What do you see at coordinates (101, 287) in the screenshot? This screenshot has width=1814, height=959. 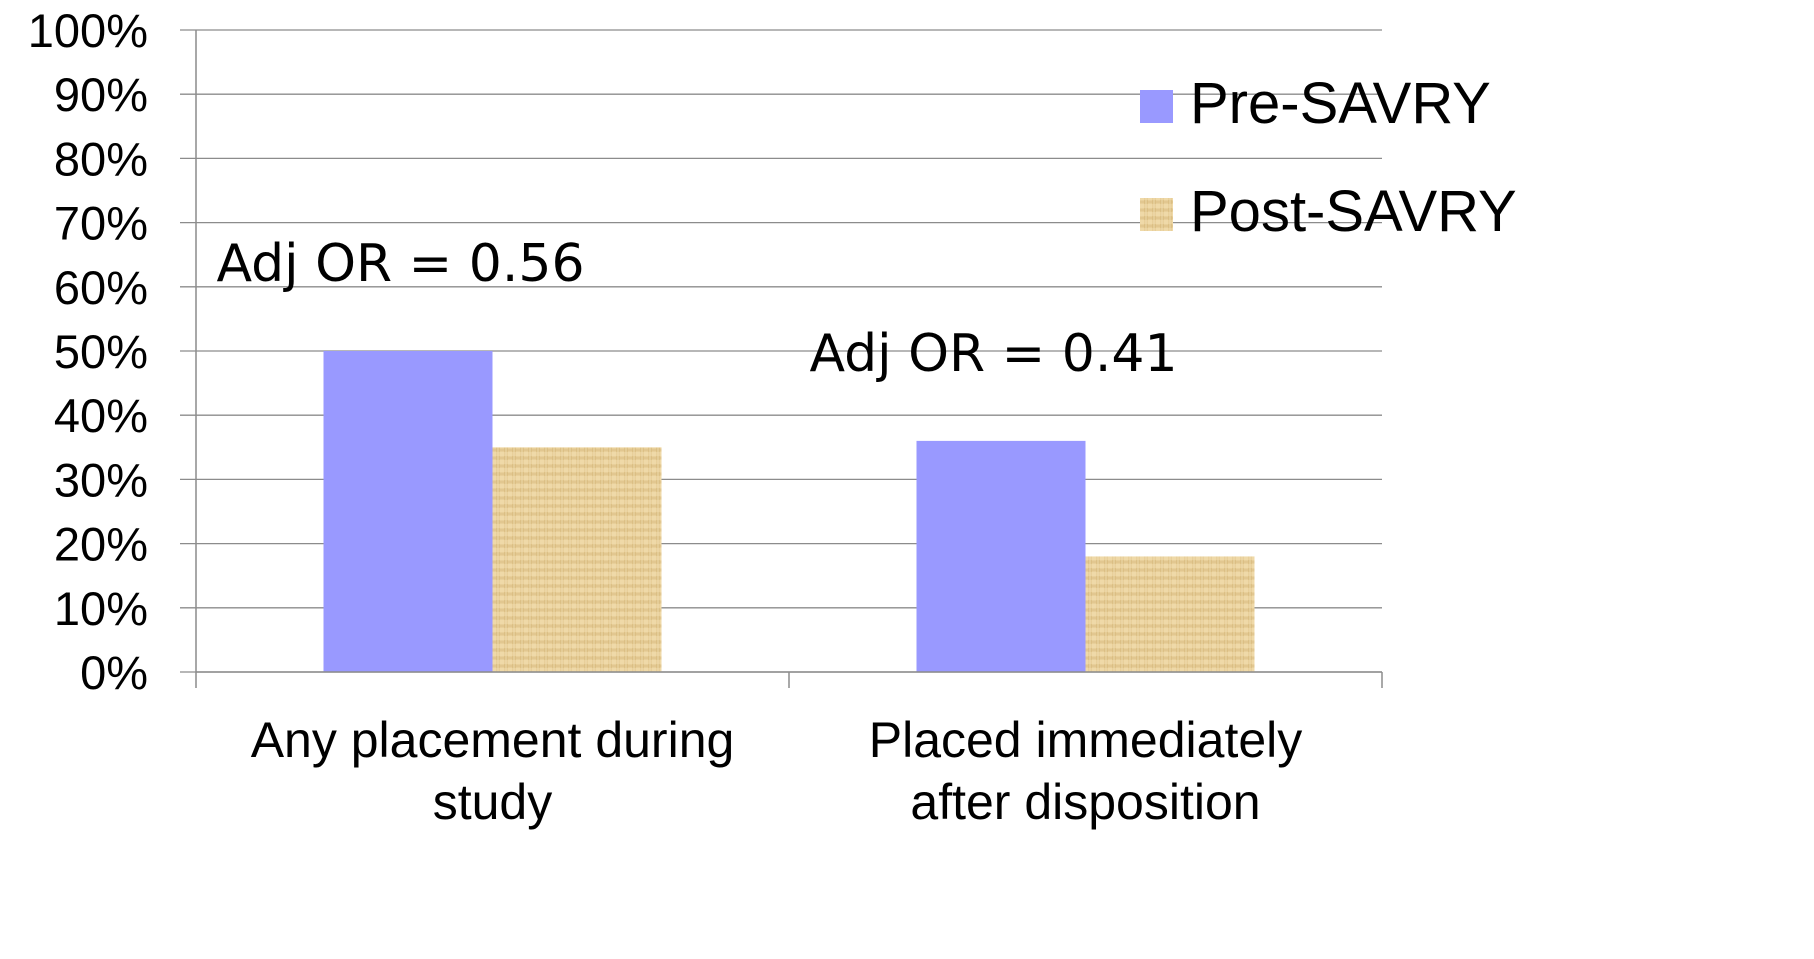 I see `y-tick-label: 60%` at bounding box center [101, 287].